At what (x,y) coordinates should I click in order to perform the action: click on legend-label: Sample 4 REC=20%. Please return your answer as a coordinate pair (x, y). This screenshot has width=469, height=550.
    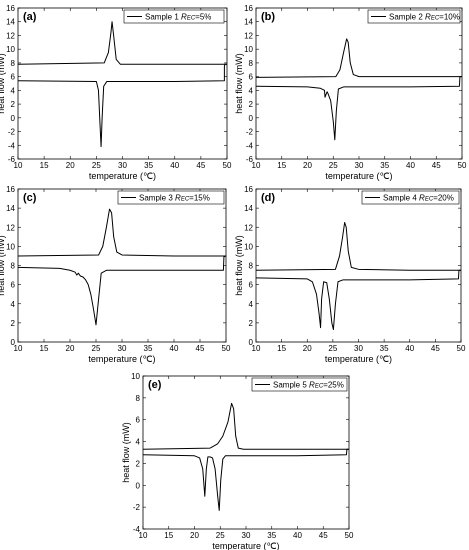
    Looking at the image, I should click on (418, 198).